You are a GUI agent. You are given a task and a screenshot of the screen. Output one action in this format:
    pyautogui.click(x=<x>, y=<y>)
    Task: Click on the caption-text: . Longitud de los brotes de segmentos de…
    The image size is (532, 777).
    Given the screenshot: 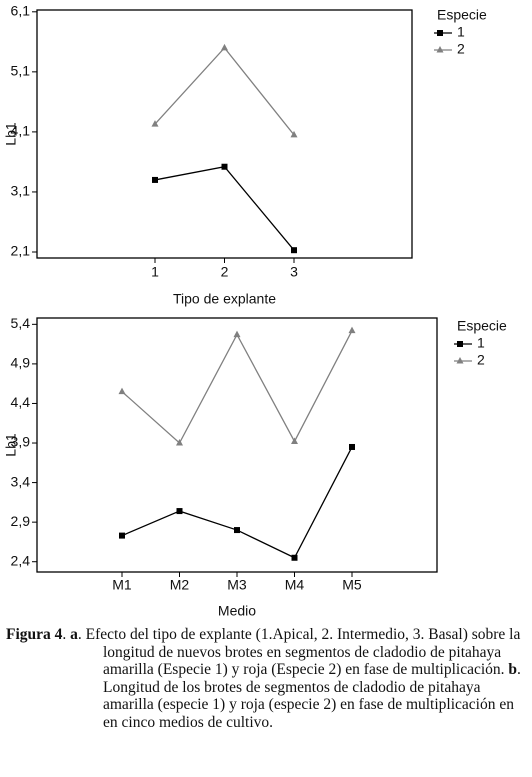 What is the action you would take?
    pyautogui.click(x=312, y=696)
    